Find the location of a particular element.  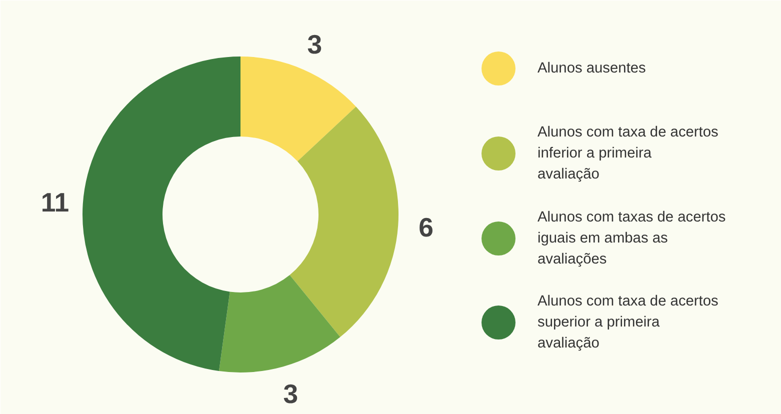

legend-label: Alunos com taxa de acertos inferior a primeira avaliação is located at coordinates (628, 153).